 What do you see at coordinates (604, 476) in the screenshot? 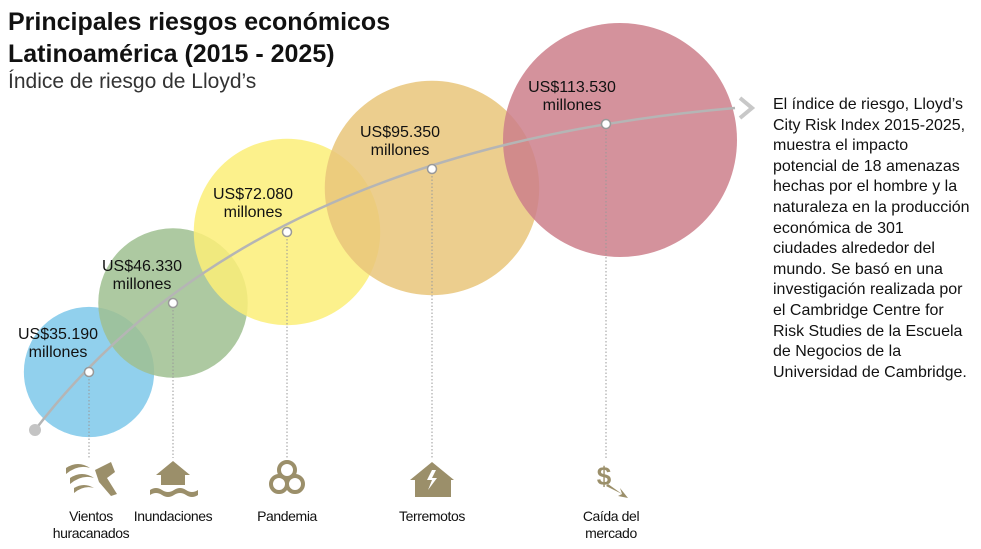
I see `icon-dollar: $` at bounding box center [604, 476].